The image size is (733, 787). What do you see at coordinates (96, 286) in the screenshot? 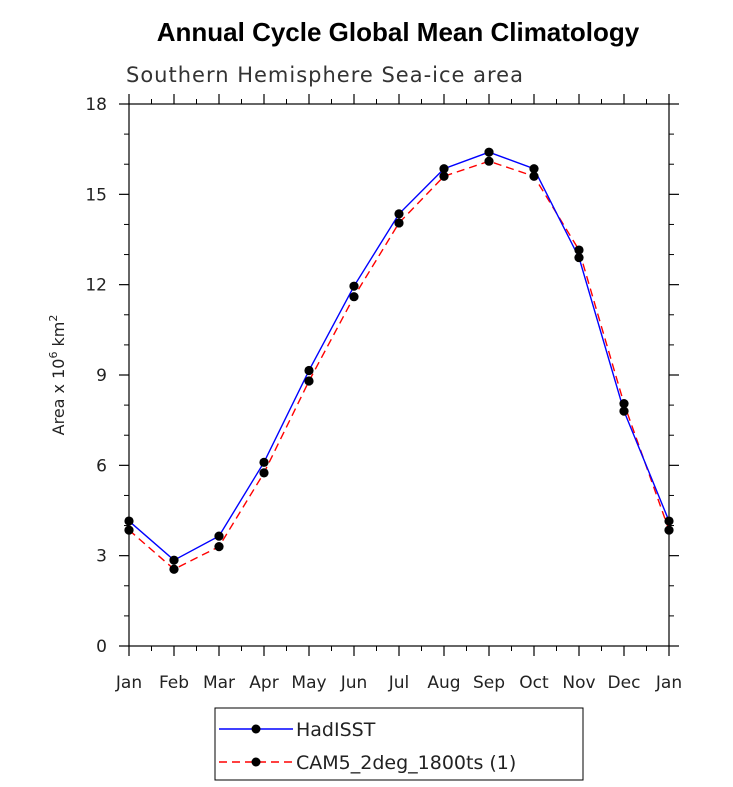
I see `y-tick-label: 12` at bounding box center [96, 286].